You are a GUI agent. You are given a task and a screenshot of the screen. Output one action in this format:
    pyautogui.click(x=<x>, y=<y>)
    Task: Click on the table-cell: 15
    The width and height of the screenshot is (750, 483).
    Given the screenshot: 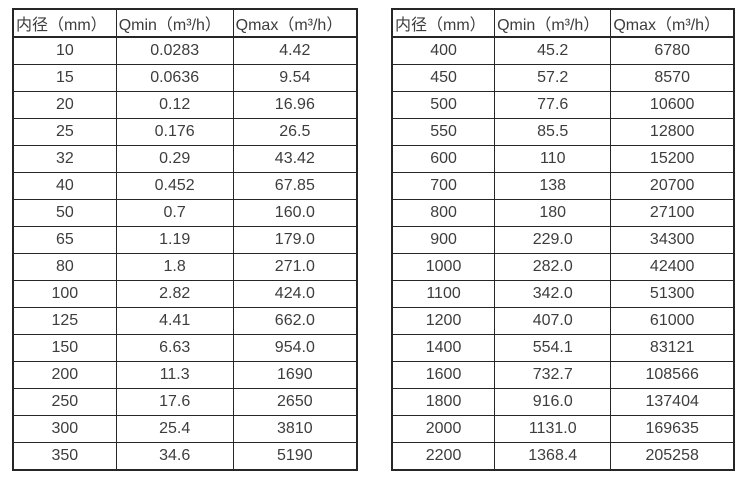 What is the action you would take?
    pyautogui.click(x=64, y=78)
    